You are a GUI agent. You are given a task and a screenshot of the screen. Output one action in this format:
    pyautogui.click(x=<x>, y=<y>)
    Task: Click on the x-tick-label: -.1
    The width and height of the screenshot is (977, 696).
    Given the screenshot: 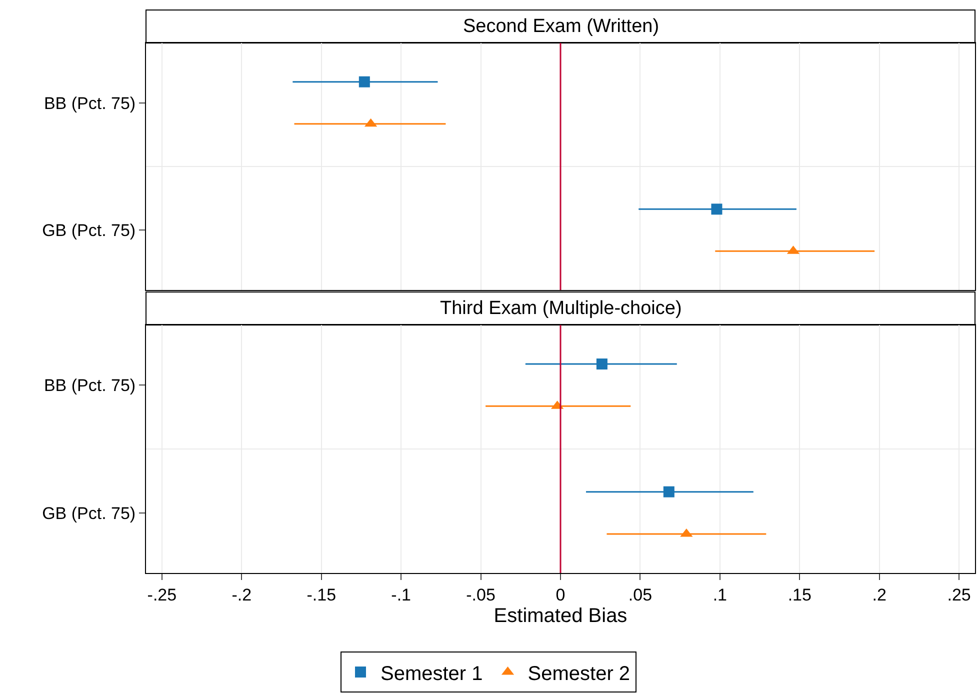 What is the action you would take?
    pyautogui.click(x=401, y=594)
    